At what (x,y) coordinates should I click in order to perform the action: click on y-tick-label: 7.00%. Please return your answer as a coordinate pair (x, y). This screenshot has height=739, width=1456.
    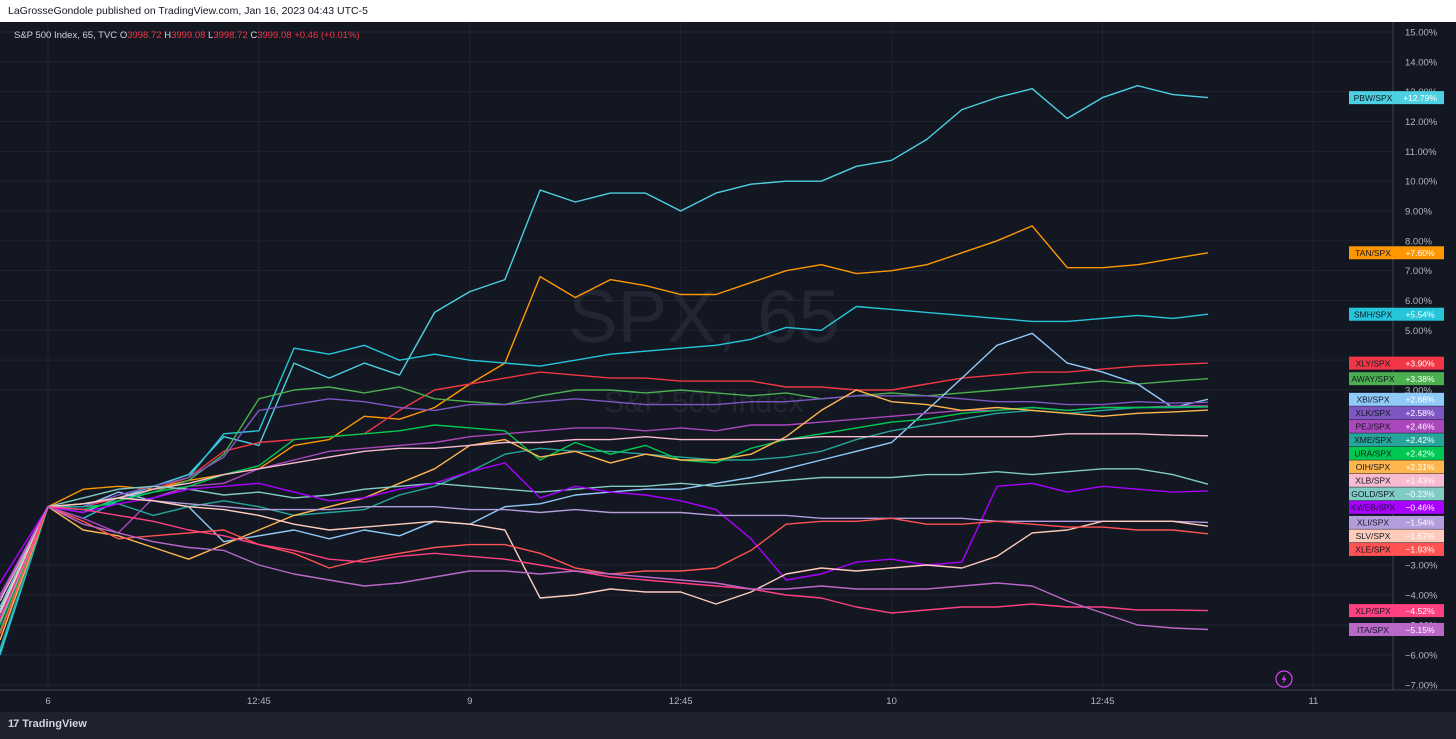
    Looking at the image, I should click on (1418, 271).